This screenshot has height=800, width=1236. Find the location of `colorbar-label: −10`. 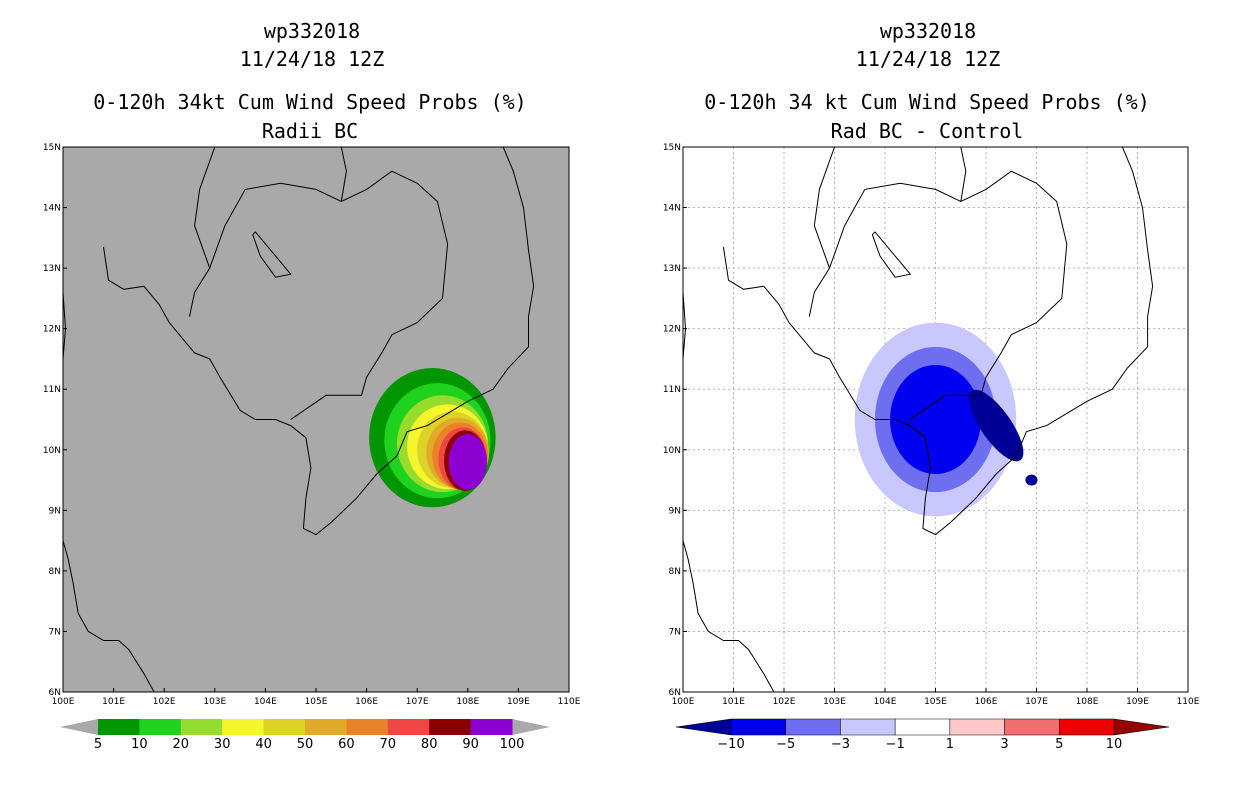

colorbar-label: −10 is located at coordinates (730, 744).